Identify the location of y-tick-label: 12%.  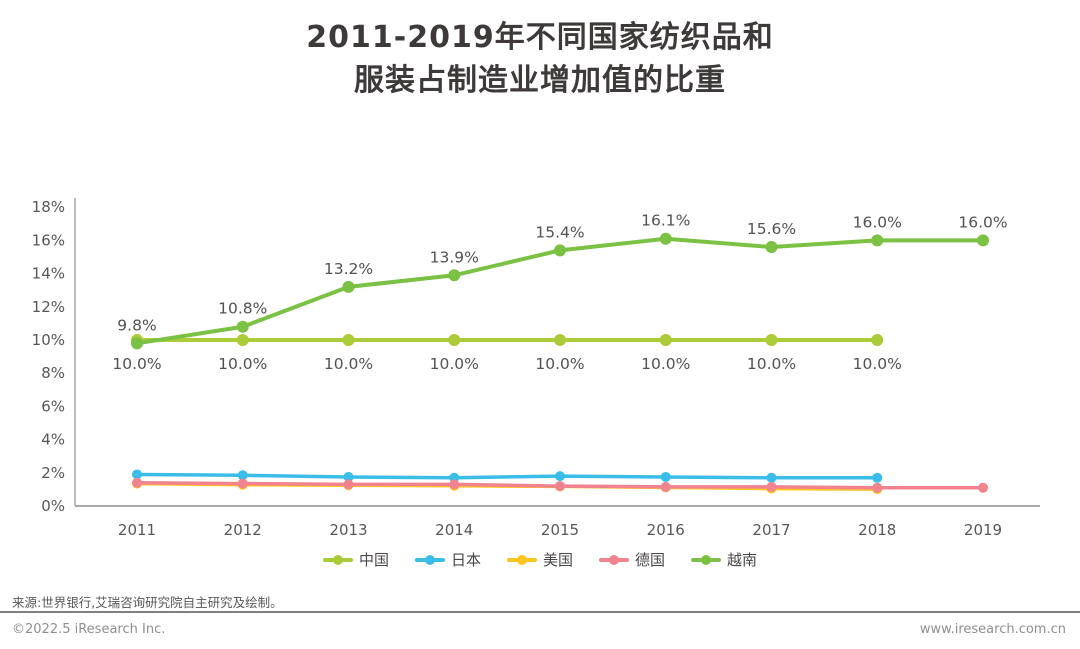
(48, 307).